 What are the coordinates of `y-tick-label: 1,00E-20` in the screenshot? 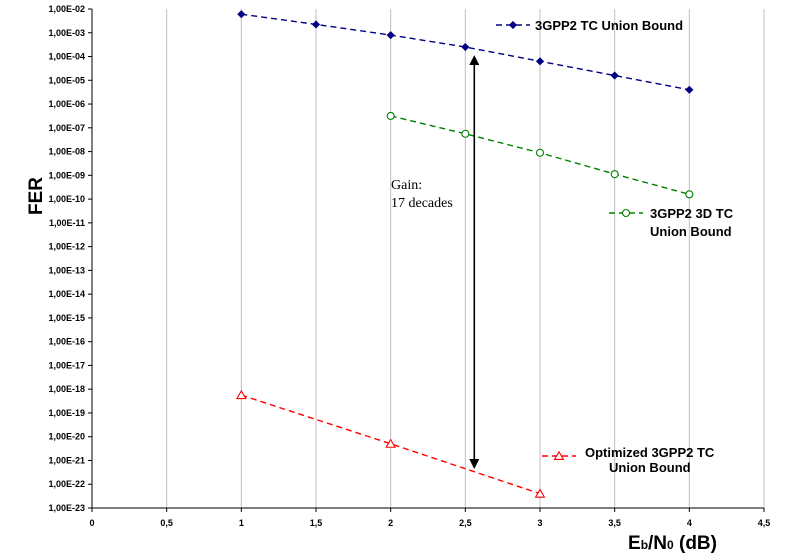 It's located at (66, 437).